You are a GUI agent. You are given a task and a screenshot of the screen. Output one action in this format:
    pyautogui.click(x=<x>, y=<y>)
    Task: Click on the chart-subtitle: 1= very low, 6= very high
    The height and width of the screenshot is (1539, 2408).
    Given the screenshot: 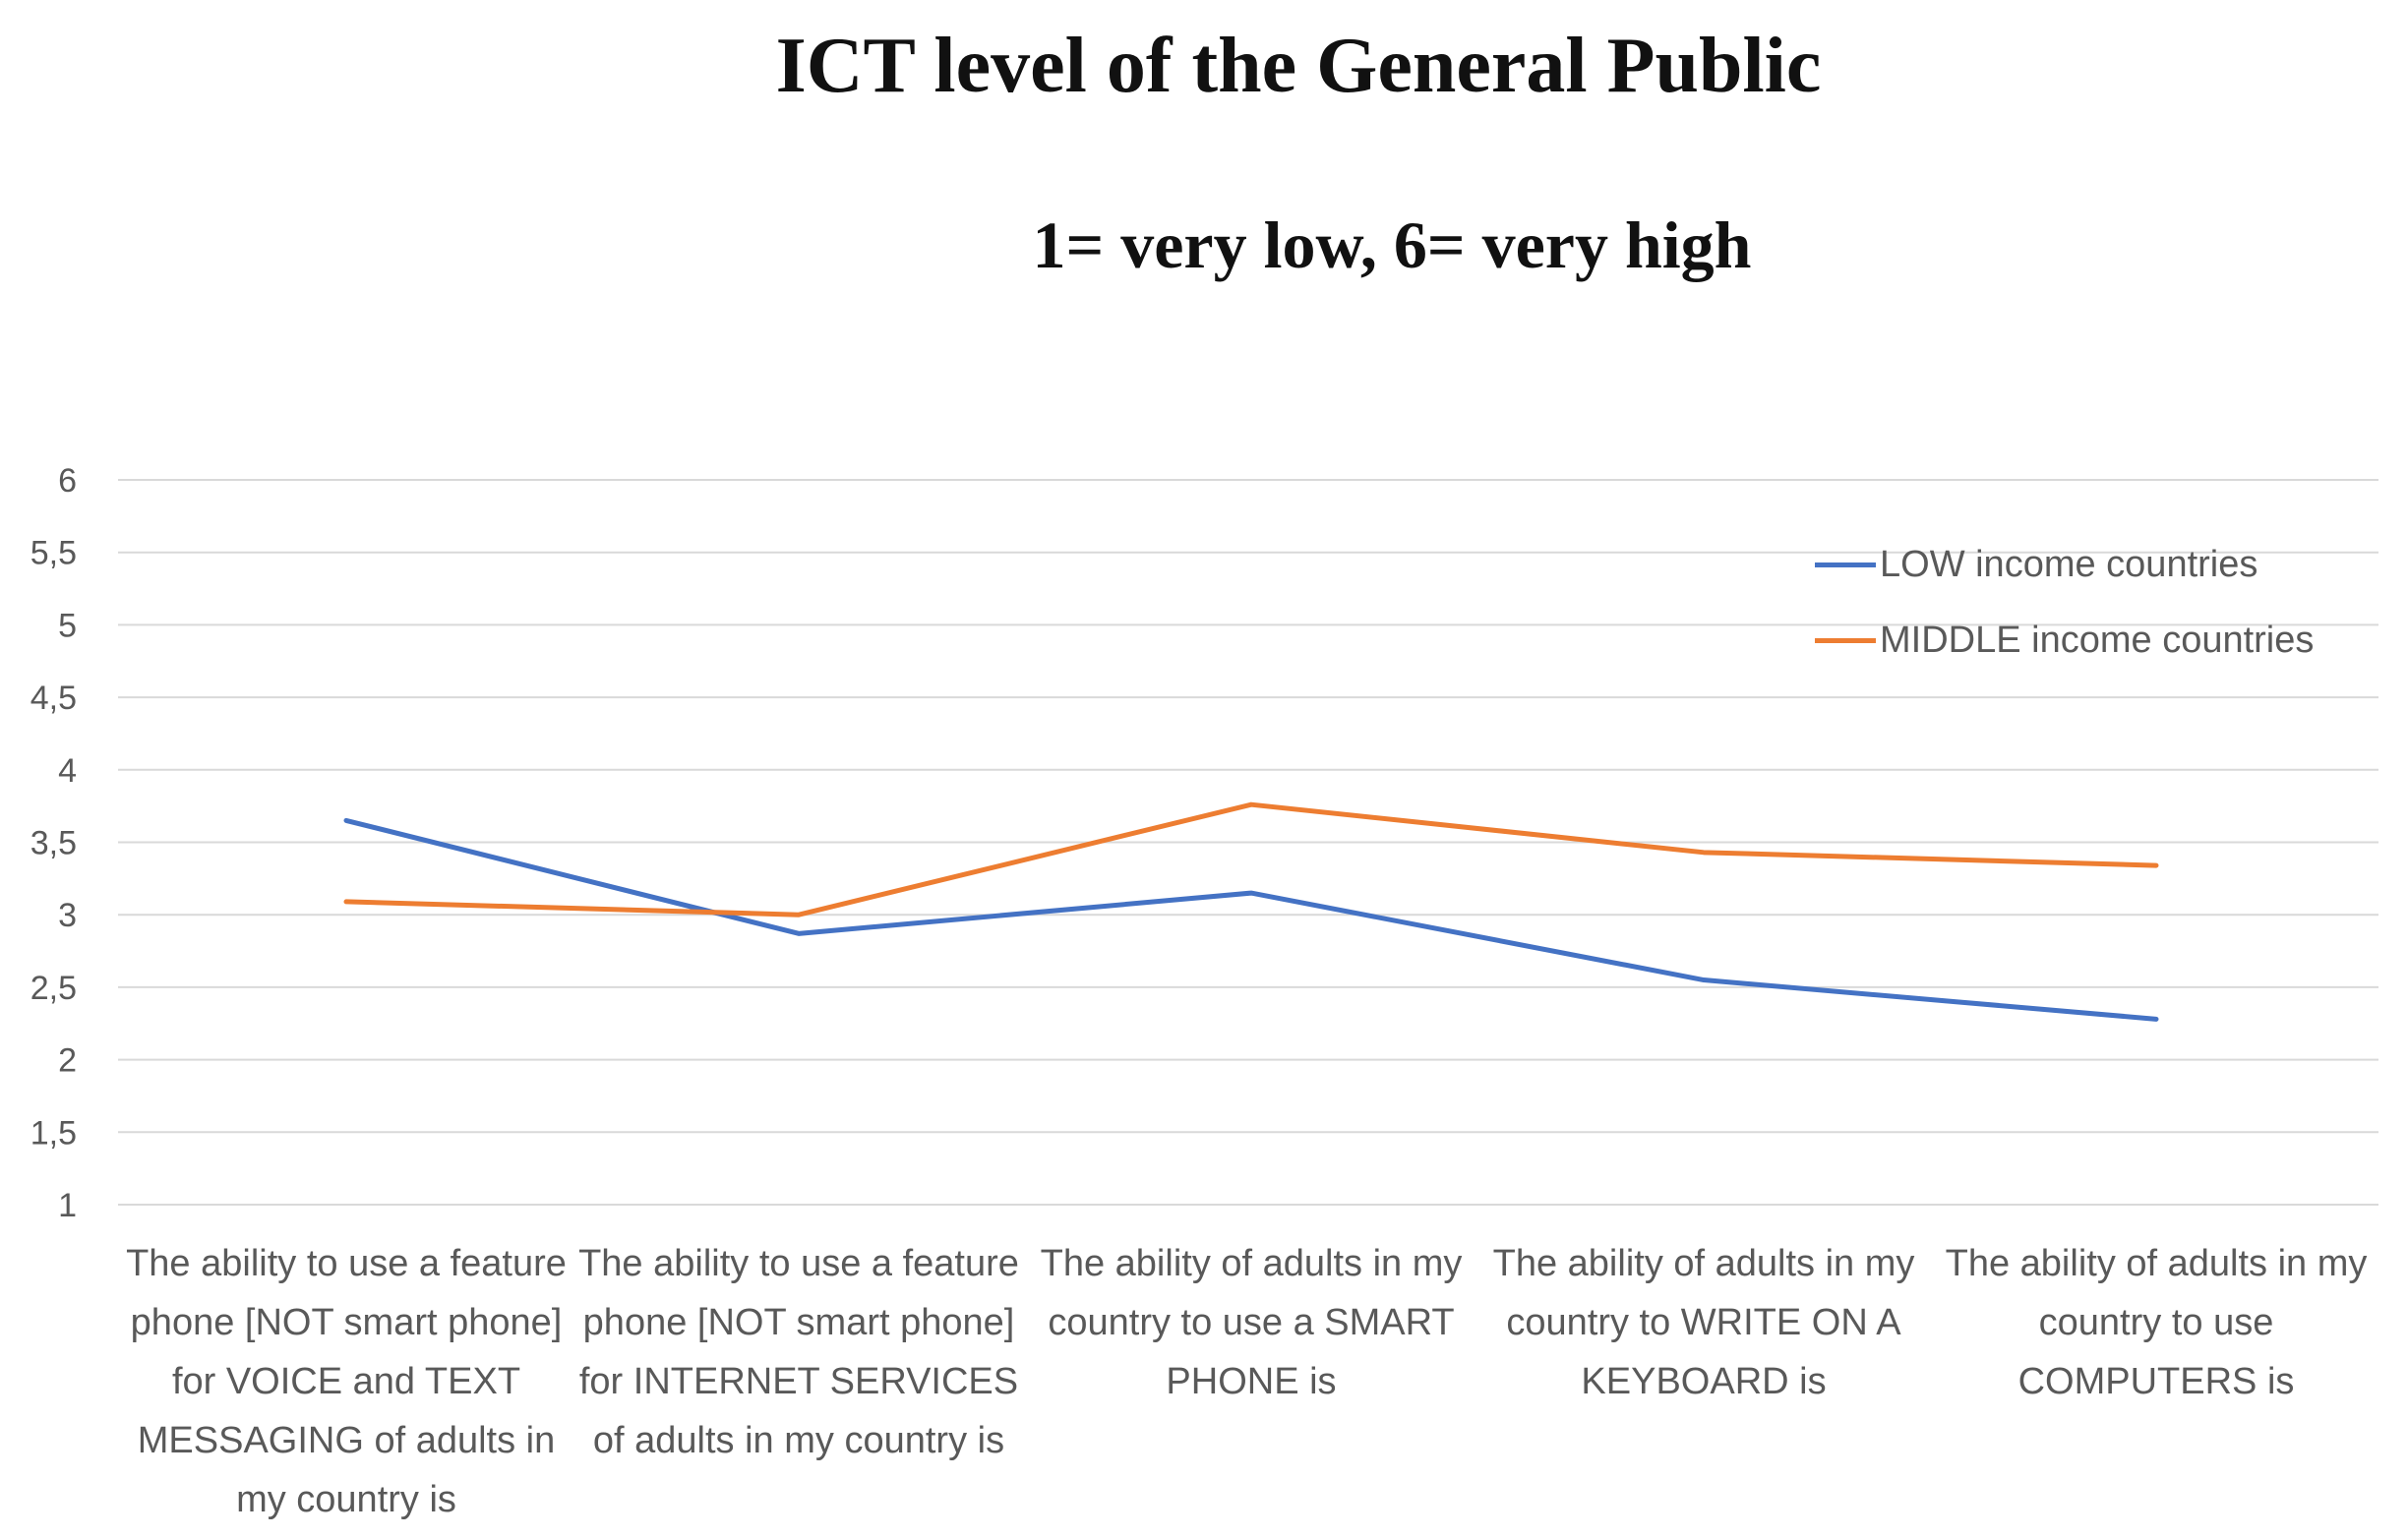 What is the action you would take?
    pyautogui.click(x=1392, y=245)
    